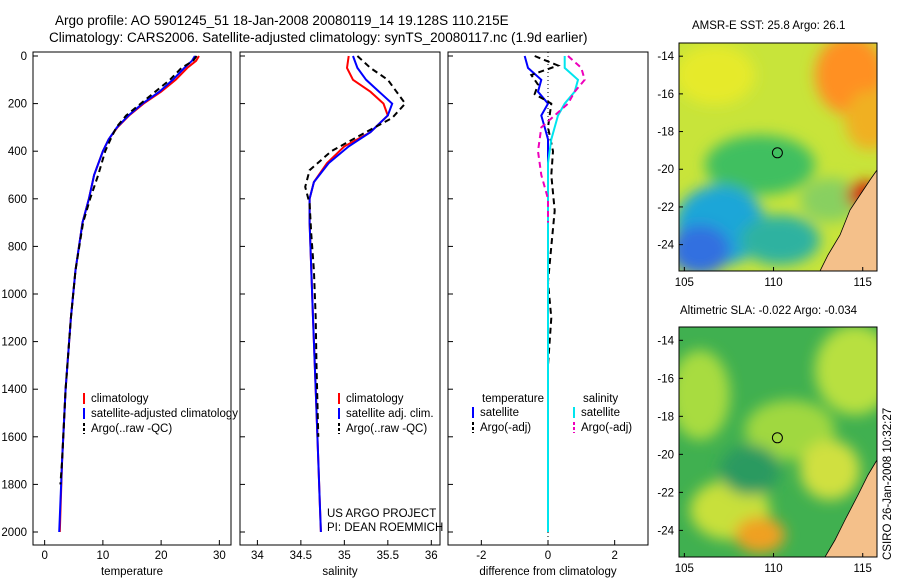 This screenshot has height=580, width=900. What do you see at coordinates (548, 556) in the screenshot?
I see `difference-xtick-label: 0` at bounding box center [548, 556].